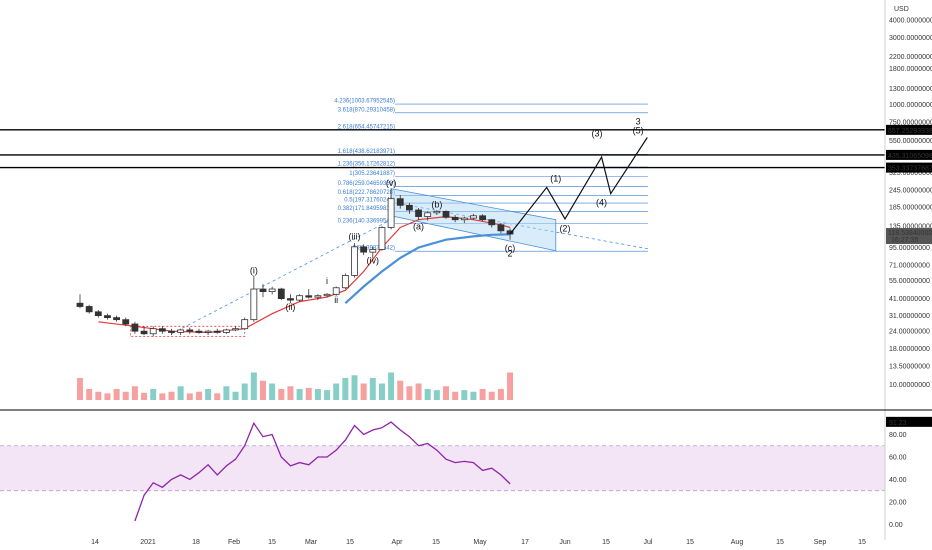  I want to click on wave-label: ii, so click(336, 300).